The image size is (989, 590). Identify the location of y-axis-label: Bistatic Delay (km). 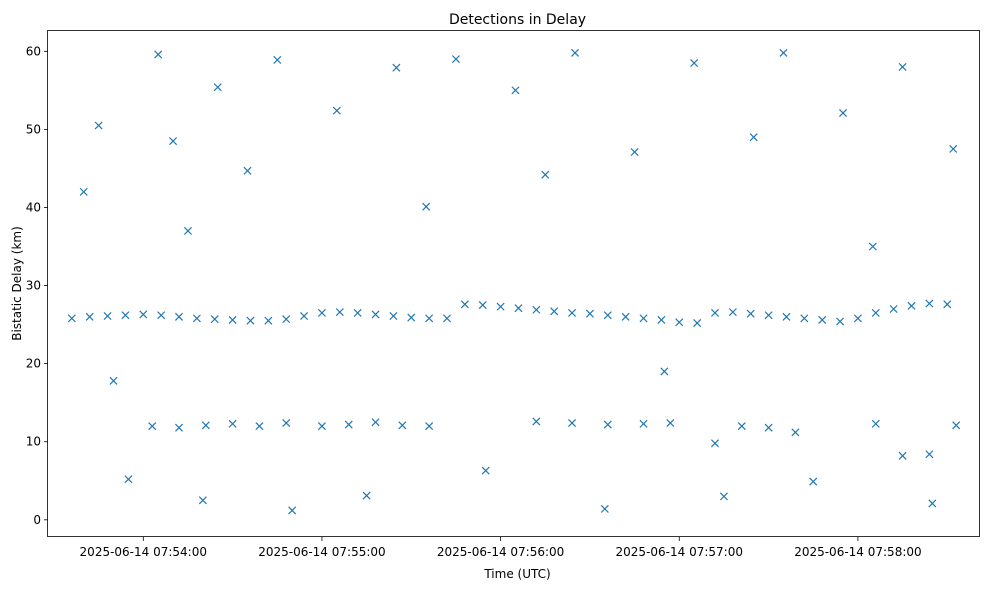
(17, 283).